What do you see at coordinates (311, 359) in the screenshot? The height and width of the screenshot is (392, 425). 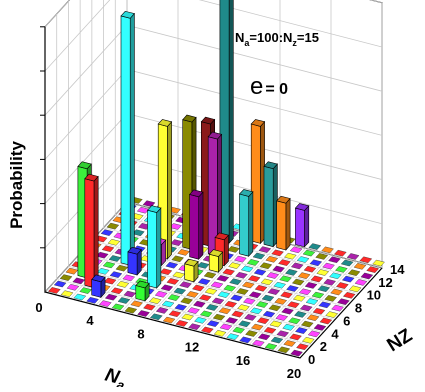 I see `y-tick-label: 0` at bounding box center [311, 359].